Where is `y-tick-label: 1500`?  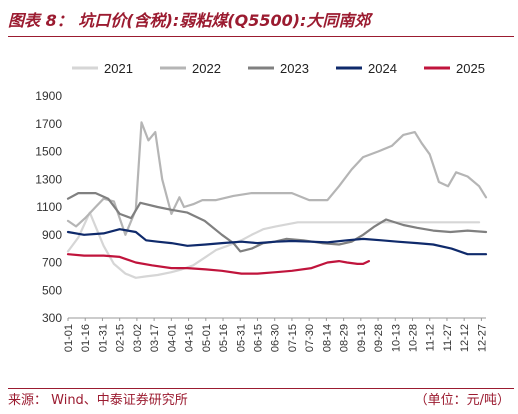 y-tick-label: 1500 is located at coordinates (48, 152).